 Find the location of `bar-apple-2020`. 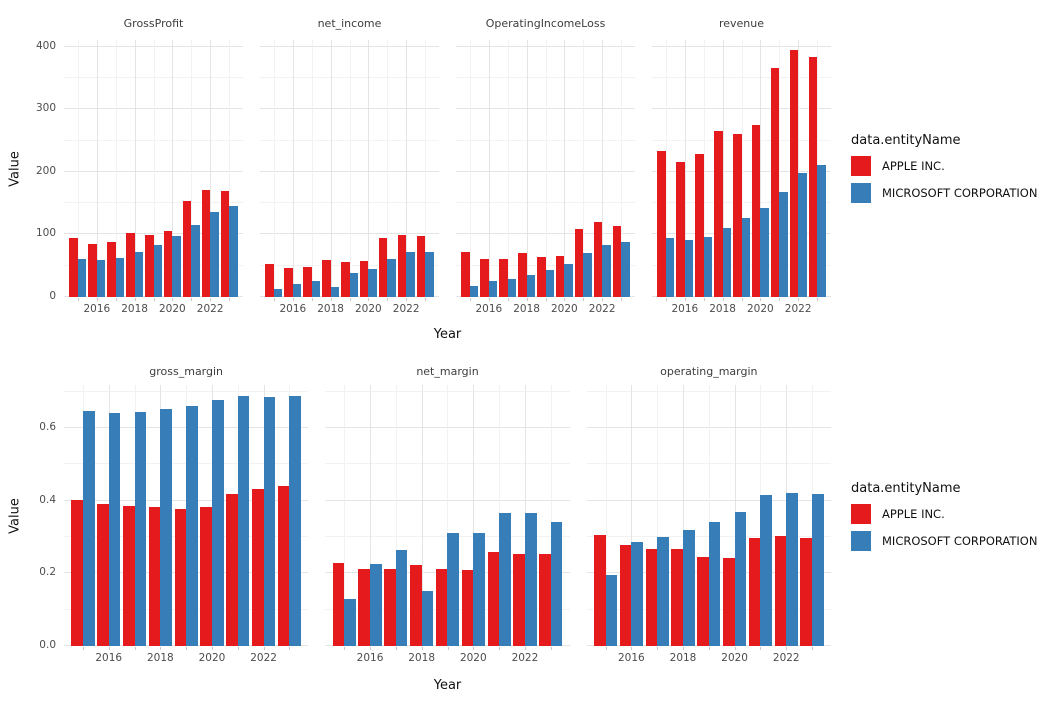

bar-apple-2020 is located at coordinates (729, 602).